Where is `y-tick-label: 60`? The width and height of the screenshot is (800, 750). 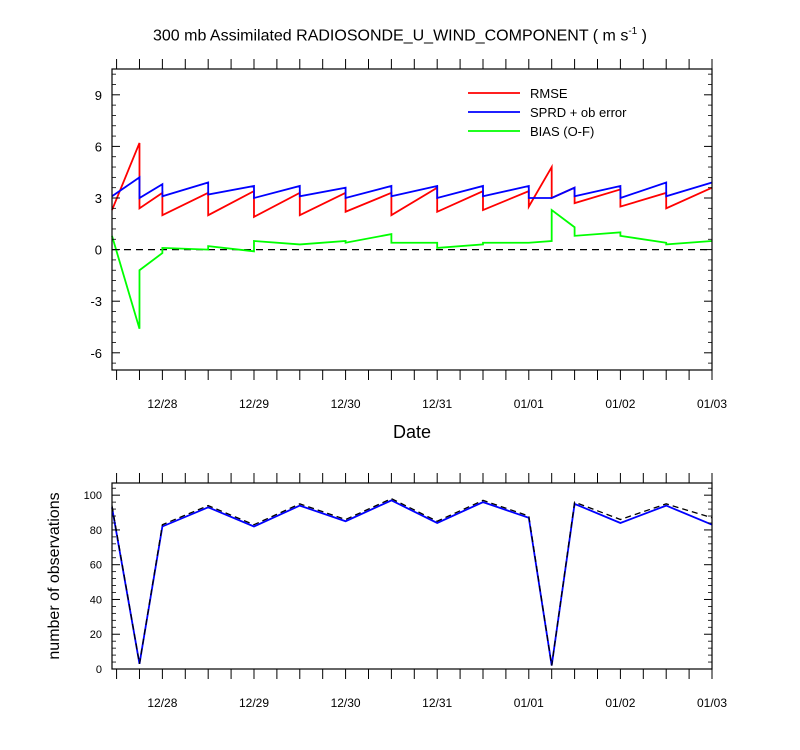 y-tick-label: 60 is located at coordinates (96, 566).